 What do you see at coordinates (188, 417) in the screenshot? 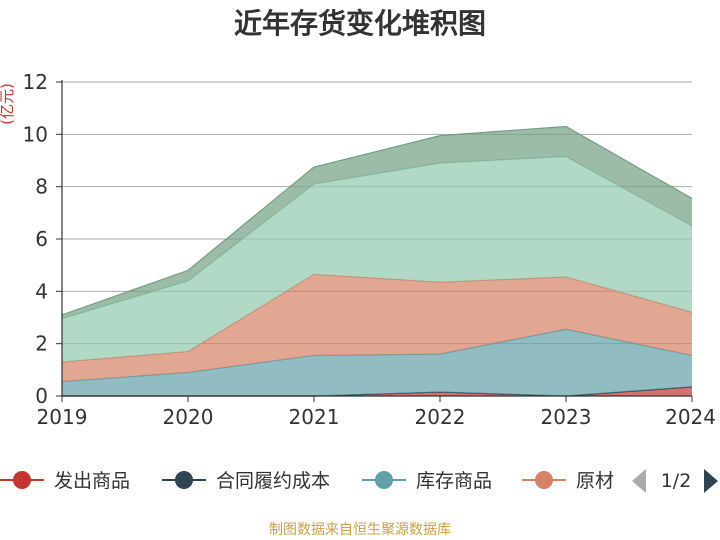
I see `x-tick-label: 2020` at bounding box center [188, 417].